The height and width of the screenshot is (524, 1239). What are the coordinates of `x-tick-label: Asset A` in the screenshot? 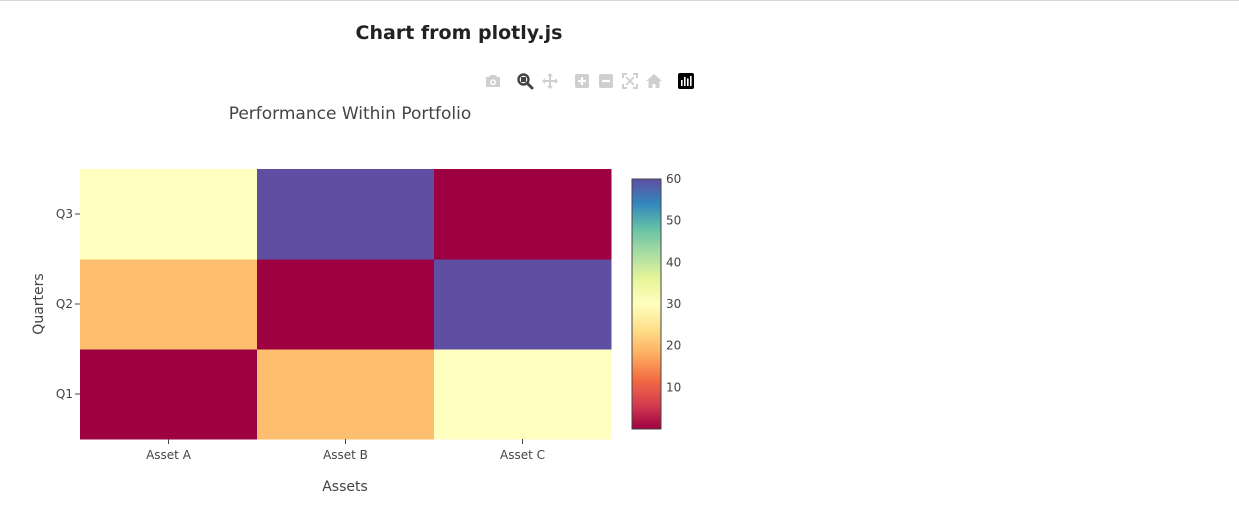 It's located at (169, 455).